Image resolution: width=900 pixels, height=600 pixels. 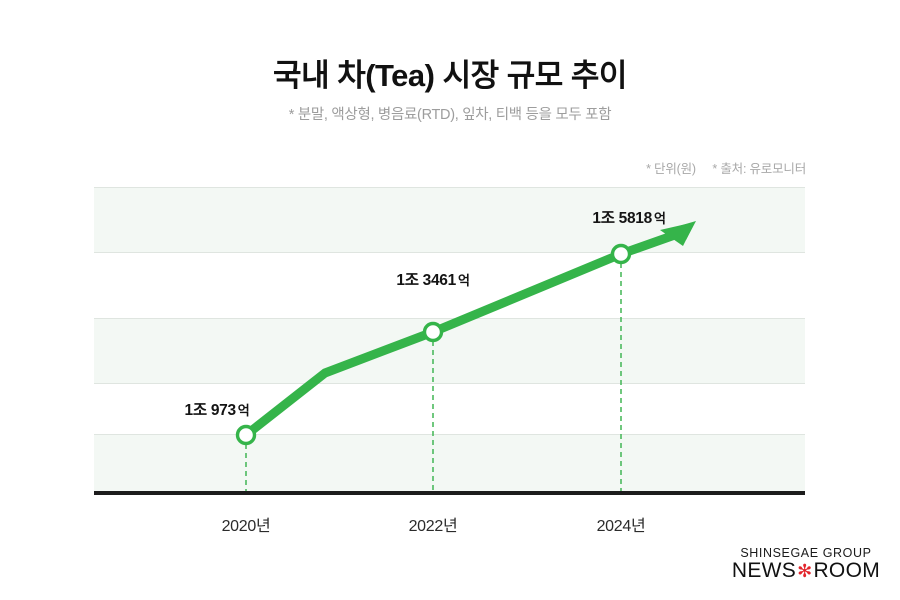 What do you see at coordinates (449, 220) in the screenshot?
I see `grid-band-top` at bounding box center [449, 220].